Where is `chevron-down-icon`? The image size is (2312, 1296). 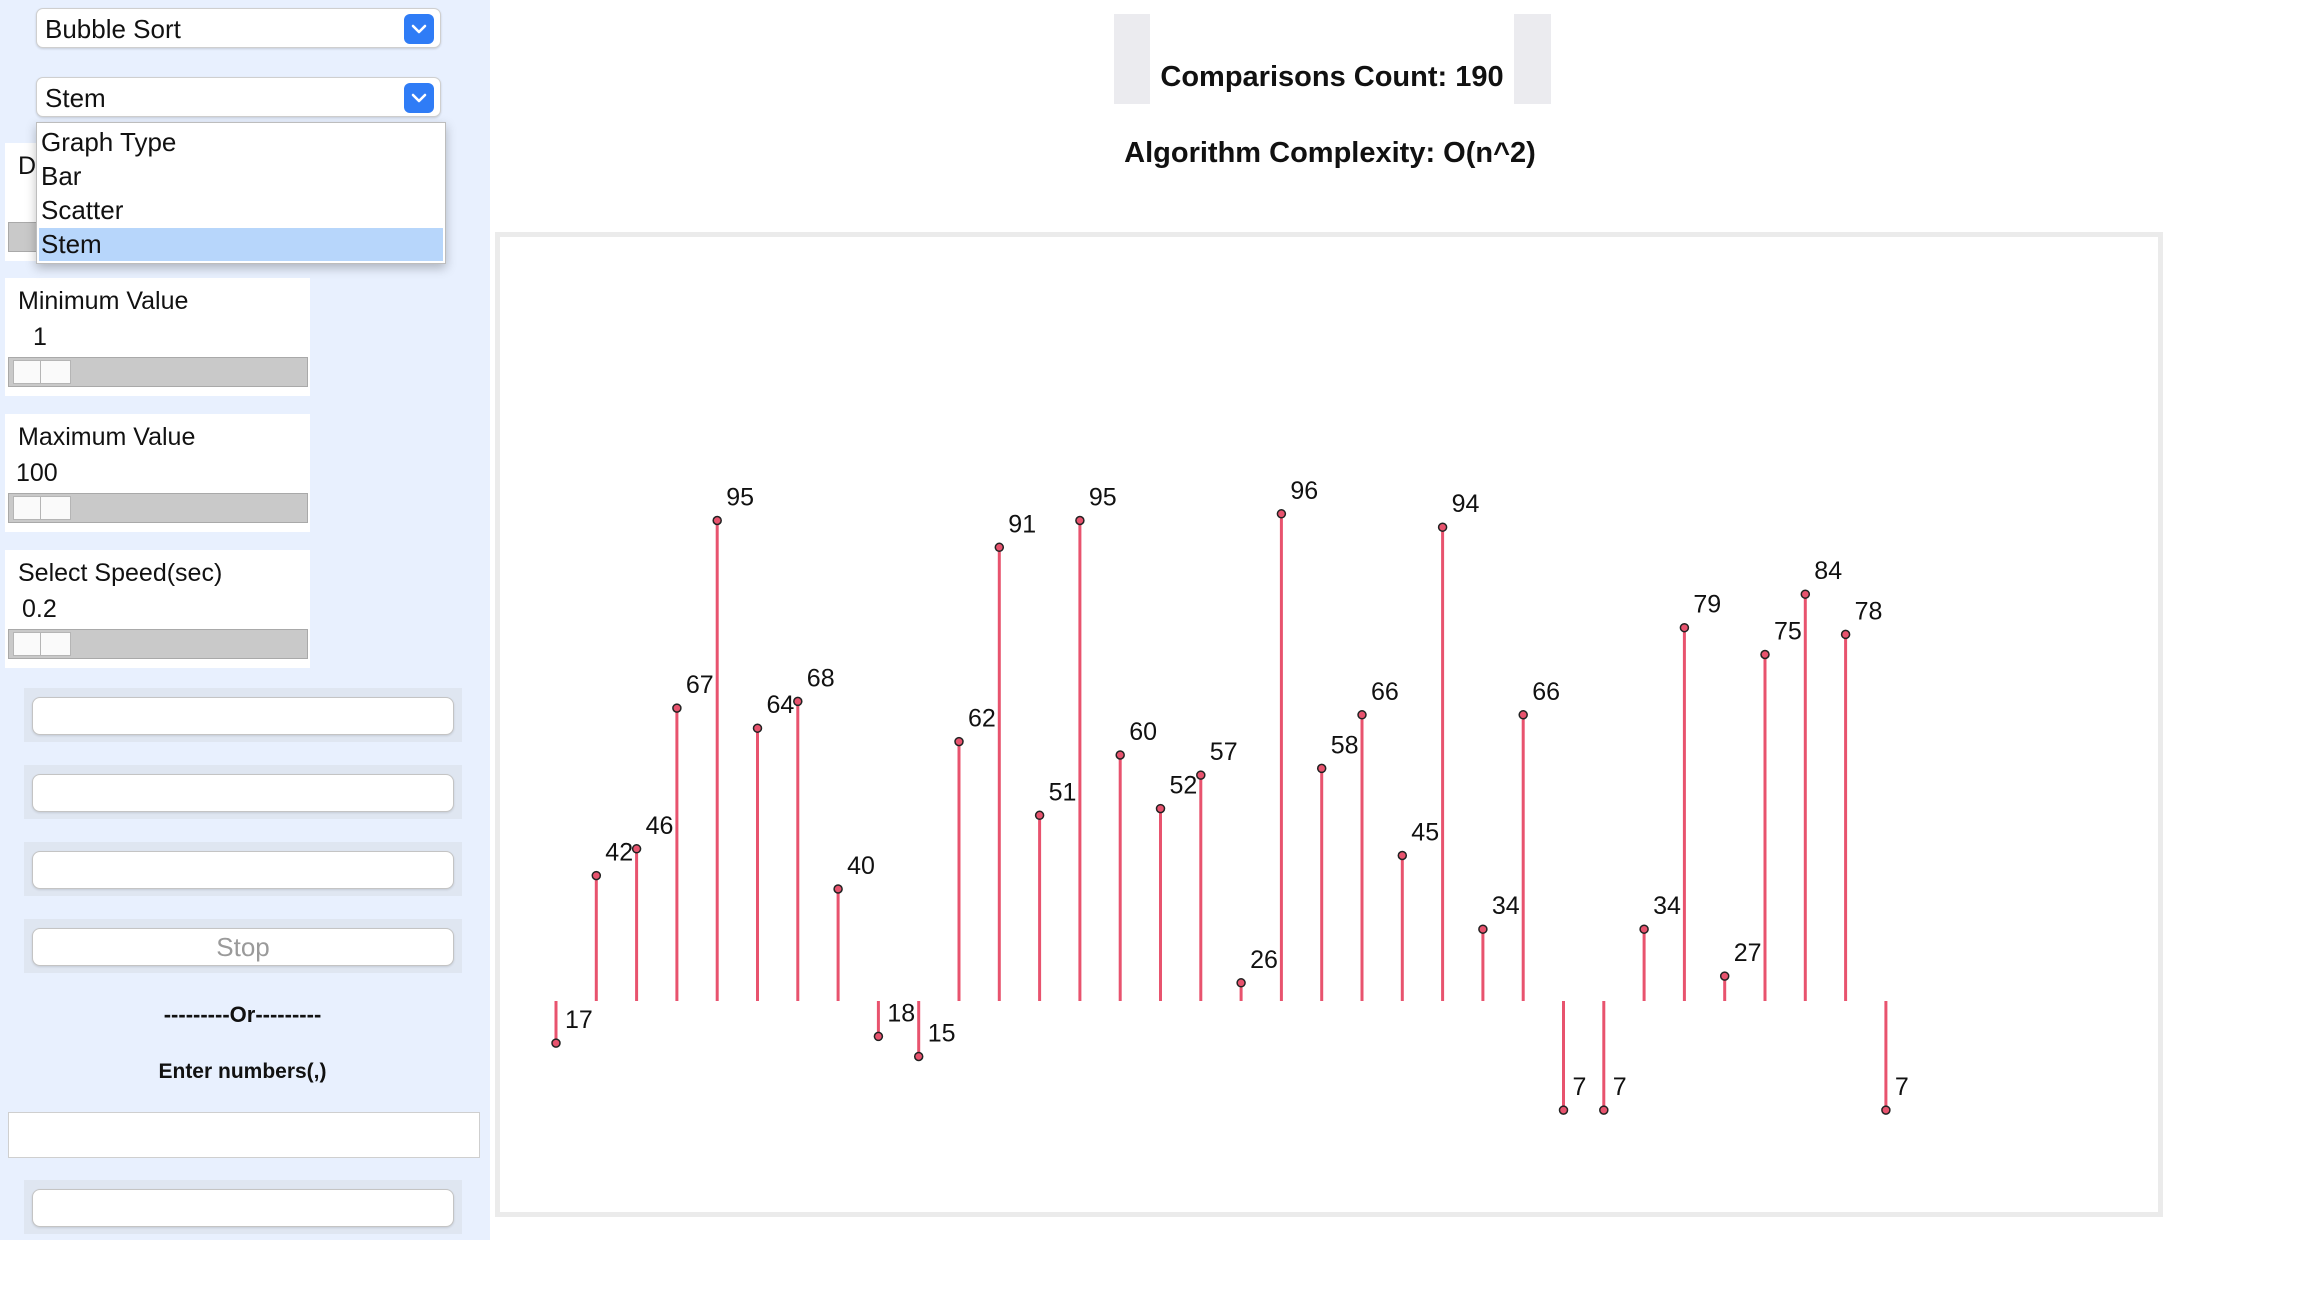 chevron-down-icon is located at coordinates (419, 29).